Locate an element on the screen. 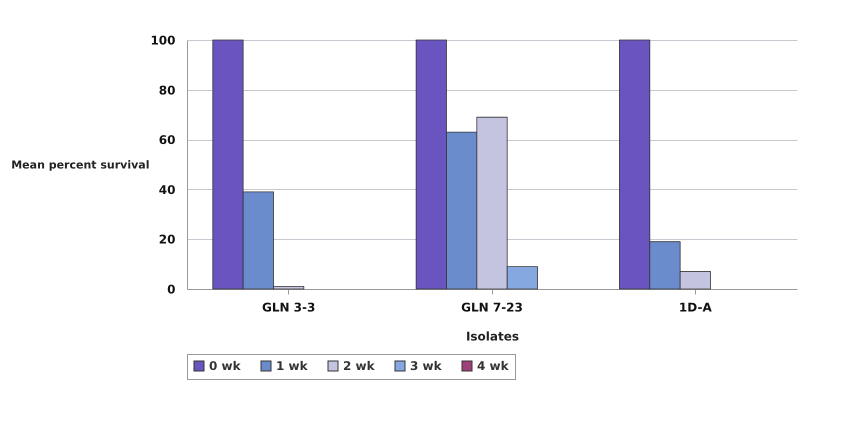 This screenshot has width=866, height=435. x-axis-title: Isolates is located at coordinates (493, 337).